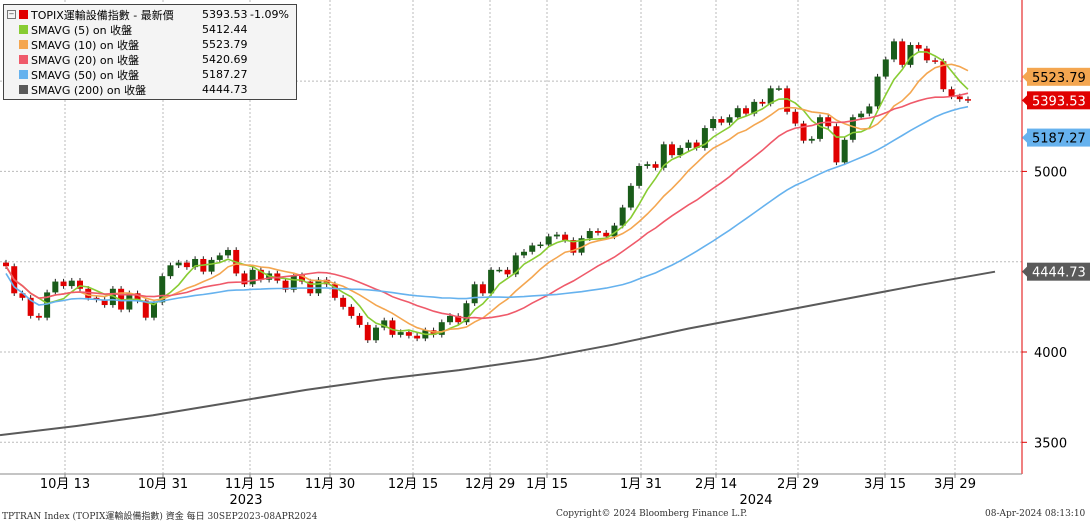 This screenshot has height=523, width=1090. I want to click on x-tick-label: 2月 14, so click(716, 484).